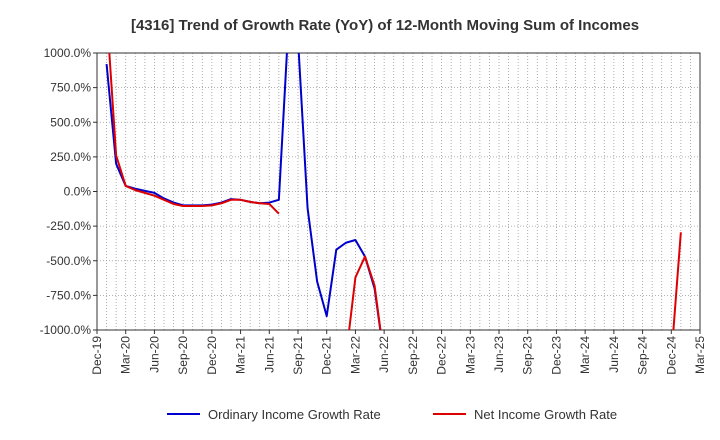  Describe the element at coordinates (70, 122) in the screenshot. I see `y-tick-label: 500.0%` at that location.